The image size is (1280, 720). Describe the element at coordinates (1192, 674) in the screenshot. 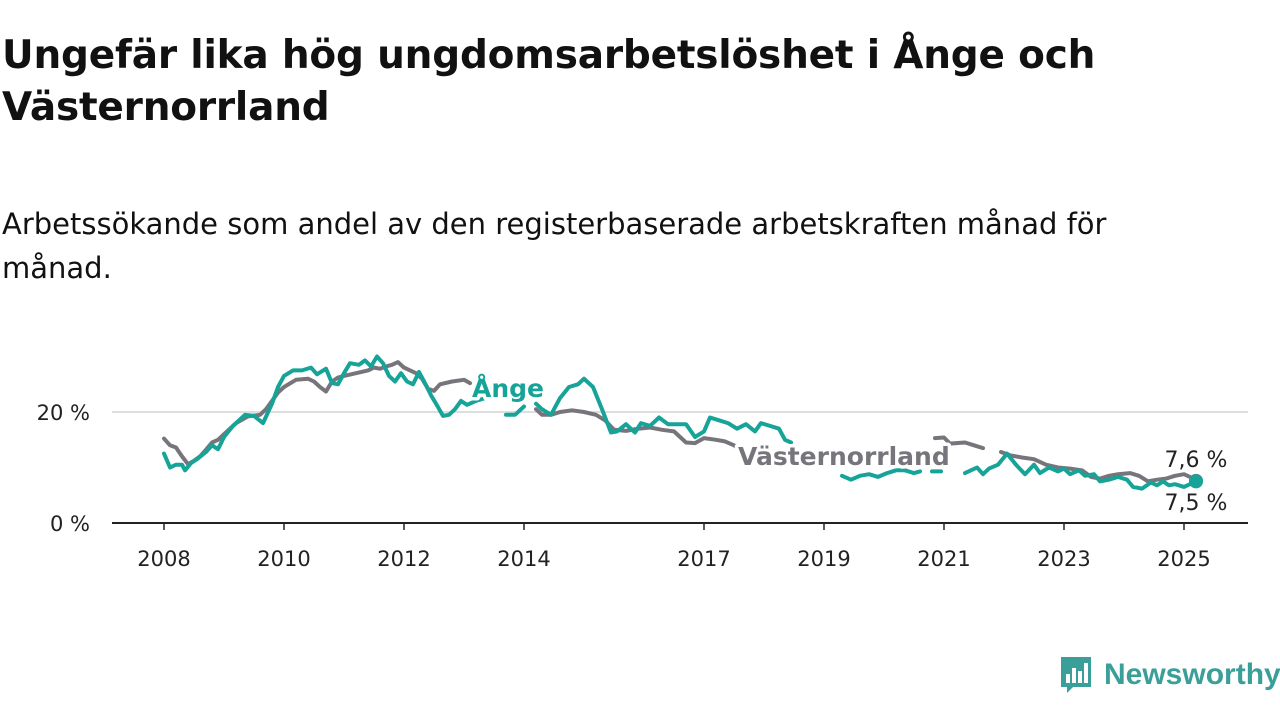

I see `brand-name: Newsworthy` at that location.